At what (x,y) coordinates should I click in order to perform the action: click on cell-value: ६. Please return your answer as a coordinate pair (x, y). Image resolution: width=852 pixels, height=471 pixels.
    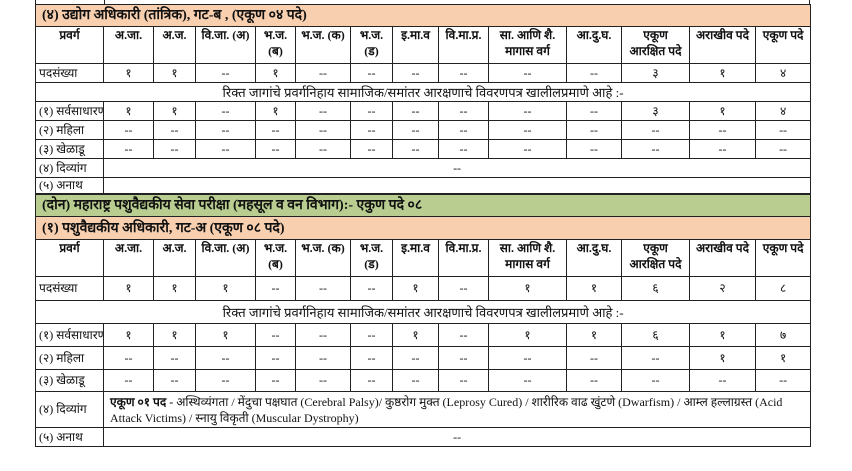
    Looking at the image, I should click on (655, 335).